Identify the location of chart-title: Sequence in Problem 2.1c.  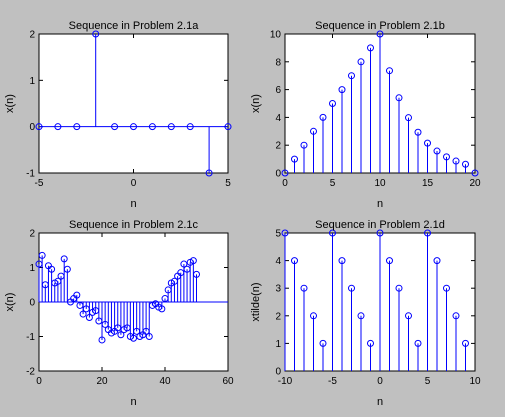
(134, 225).